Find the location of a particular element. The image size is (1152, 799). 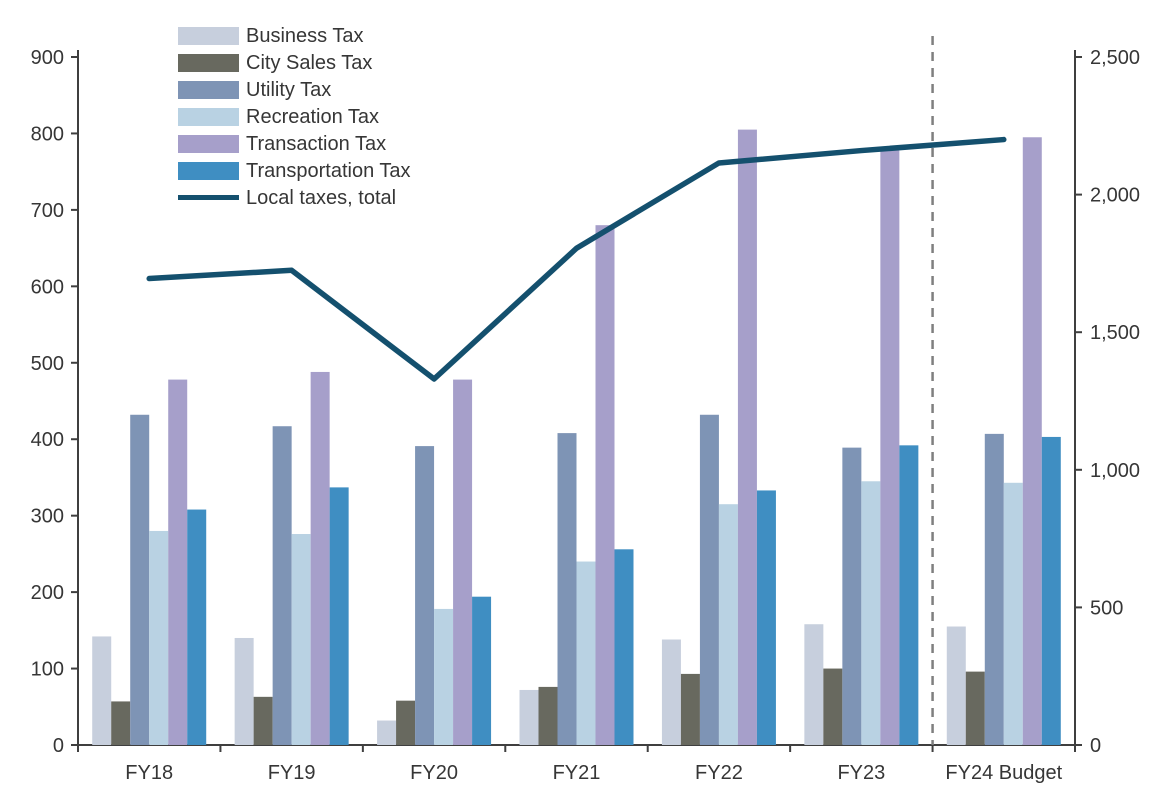

bar-series2-cat2 is located at coordinates (425, 595).